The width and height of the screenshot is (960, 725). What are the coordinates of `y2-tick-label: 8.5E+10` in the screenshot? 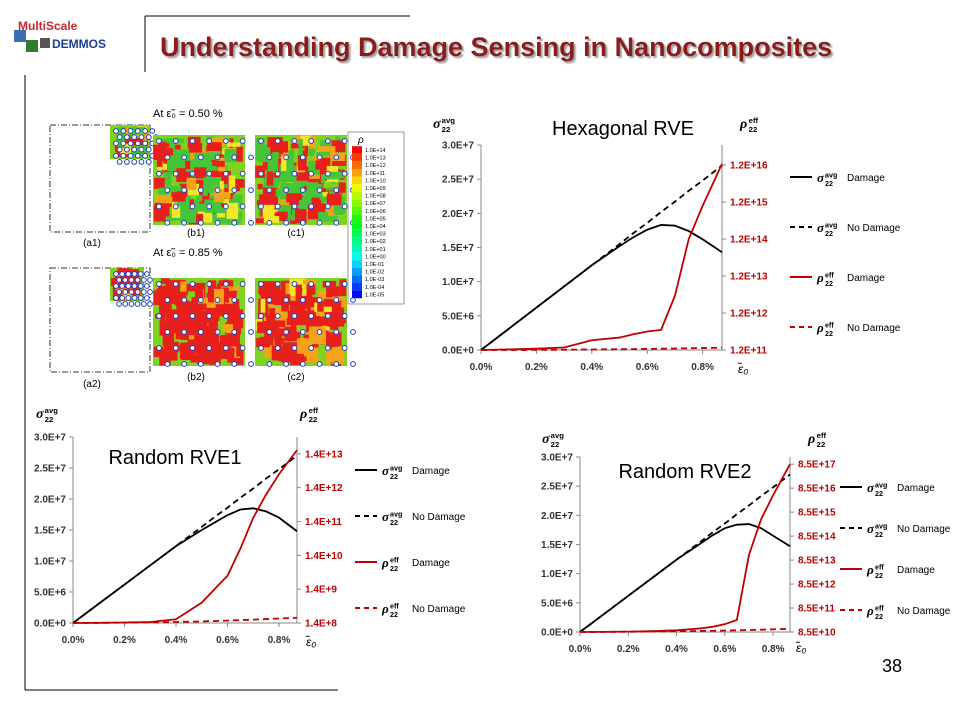 It's located at (817, 633).